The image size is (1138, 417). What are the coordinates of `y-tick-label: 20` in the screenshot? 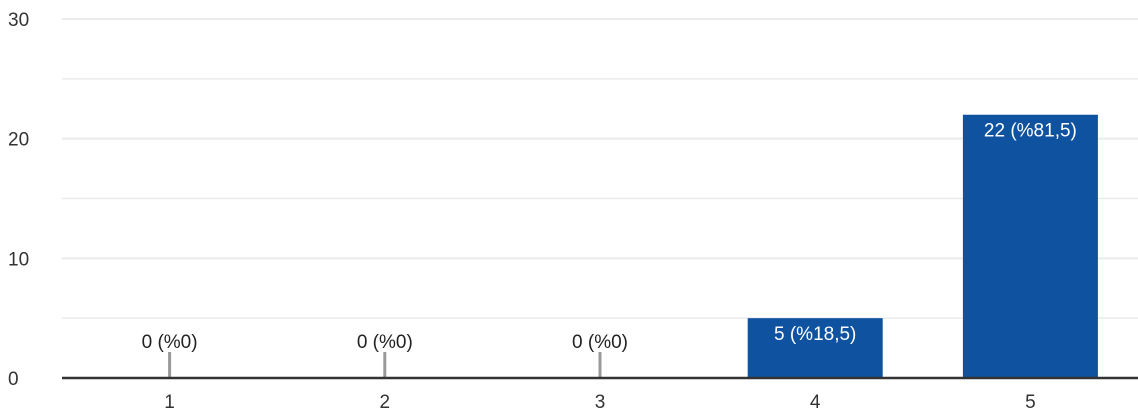 It's located at (18, 140).